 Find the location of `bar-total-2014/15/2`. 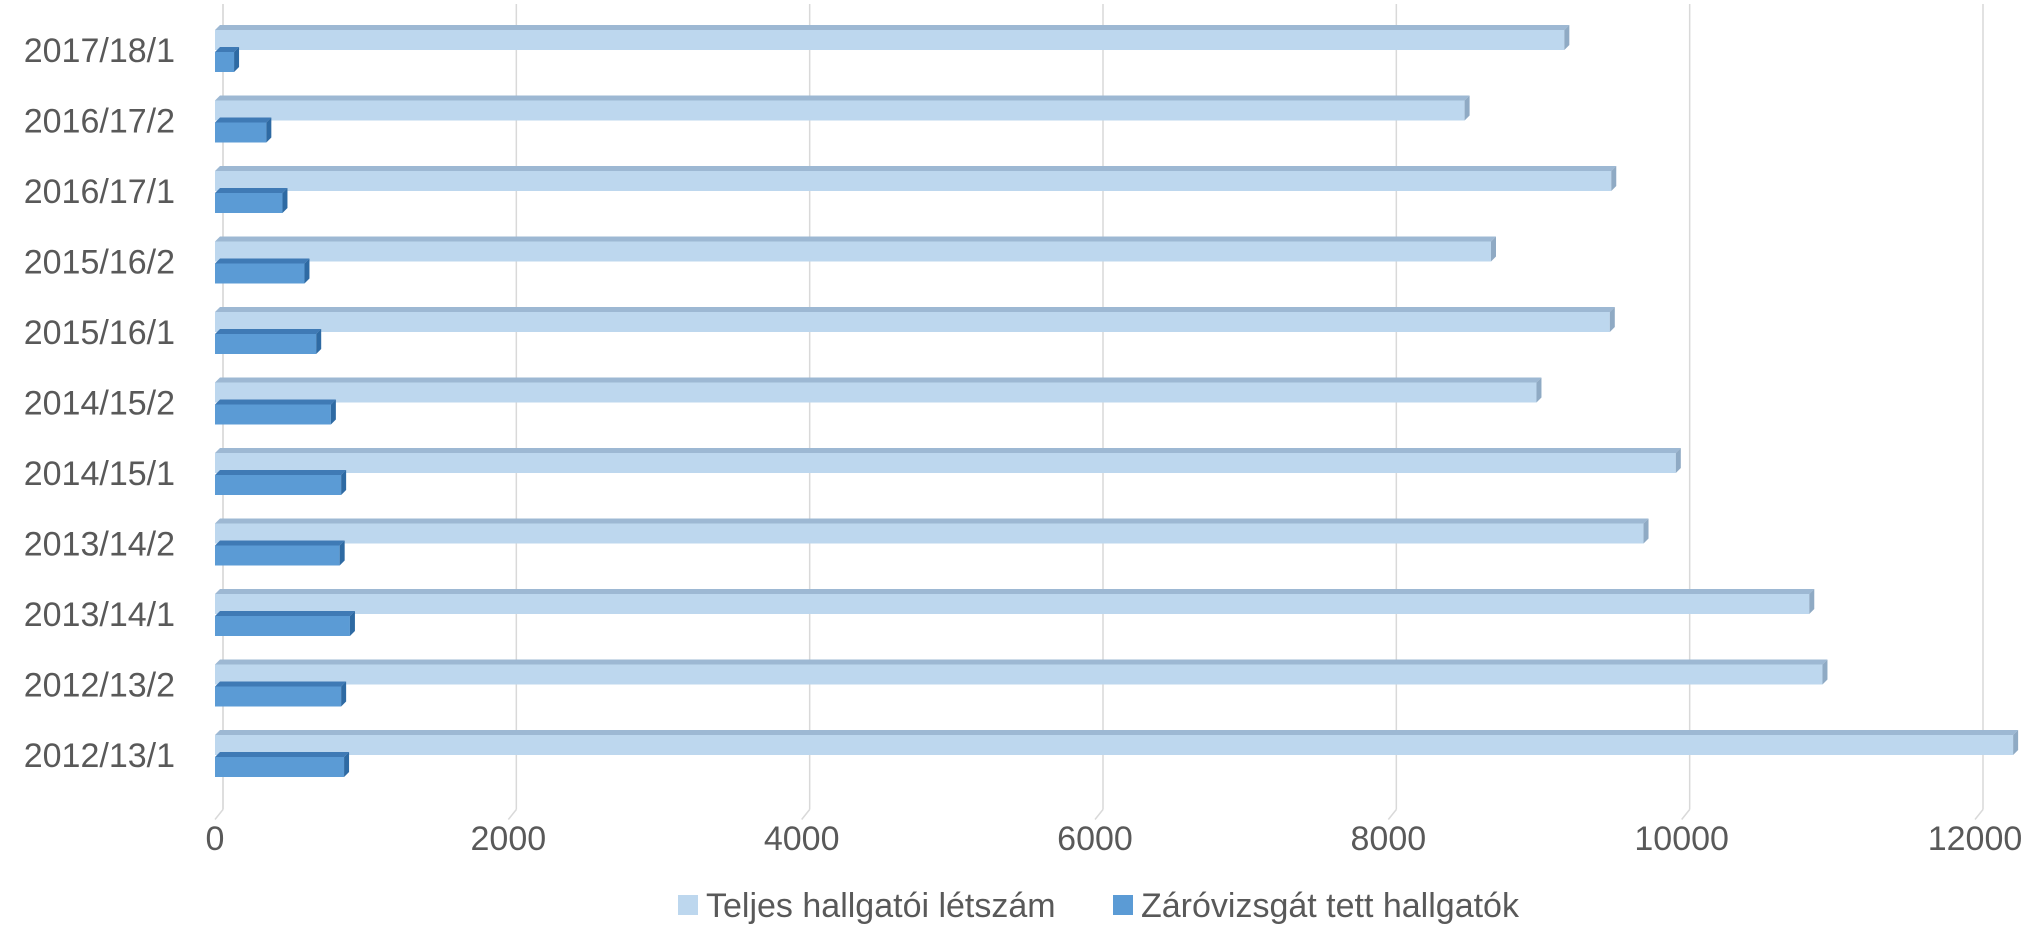

bar-total-2014/15/2 is located at coordinates (878, 390).